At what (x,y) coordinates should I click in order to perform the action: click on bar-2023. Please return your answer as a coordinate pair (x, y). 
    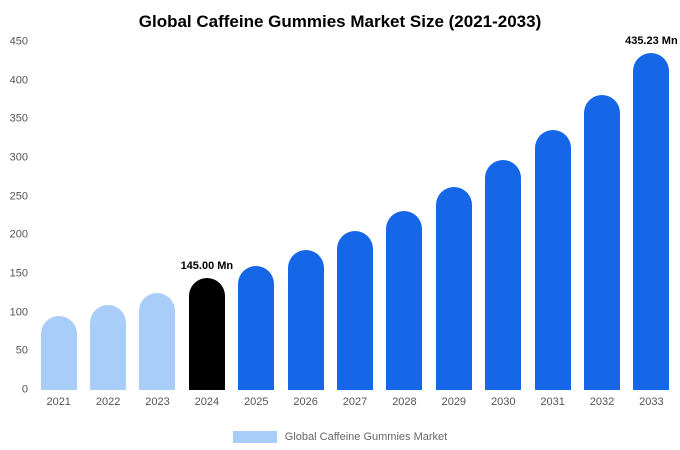
    Looking at the image, I should click on (157, 341).